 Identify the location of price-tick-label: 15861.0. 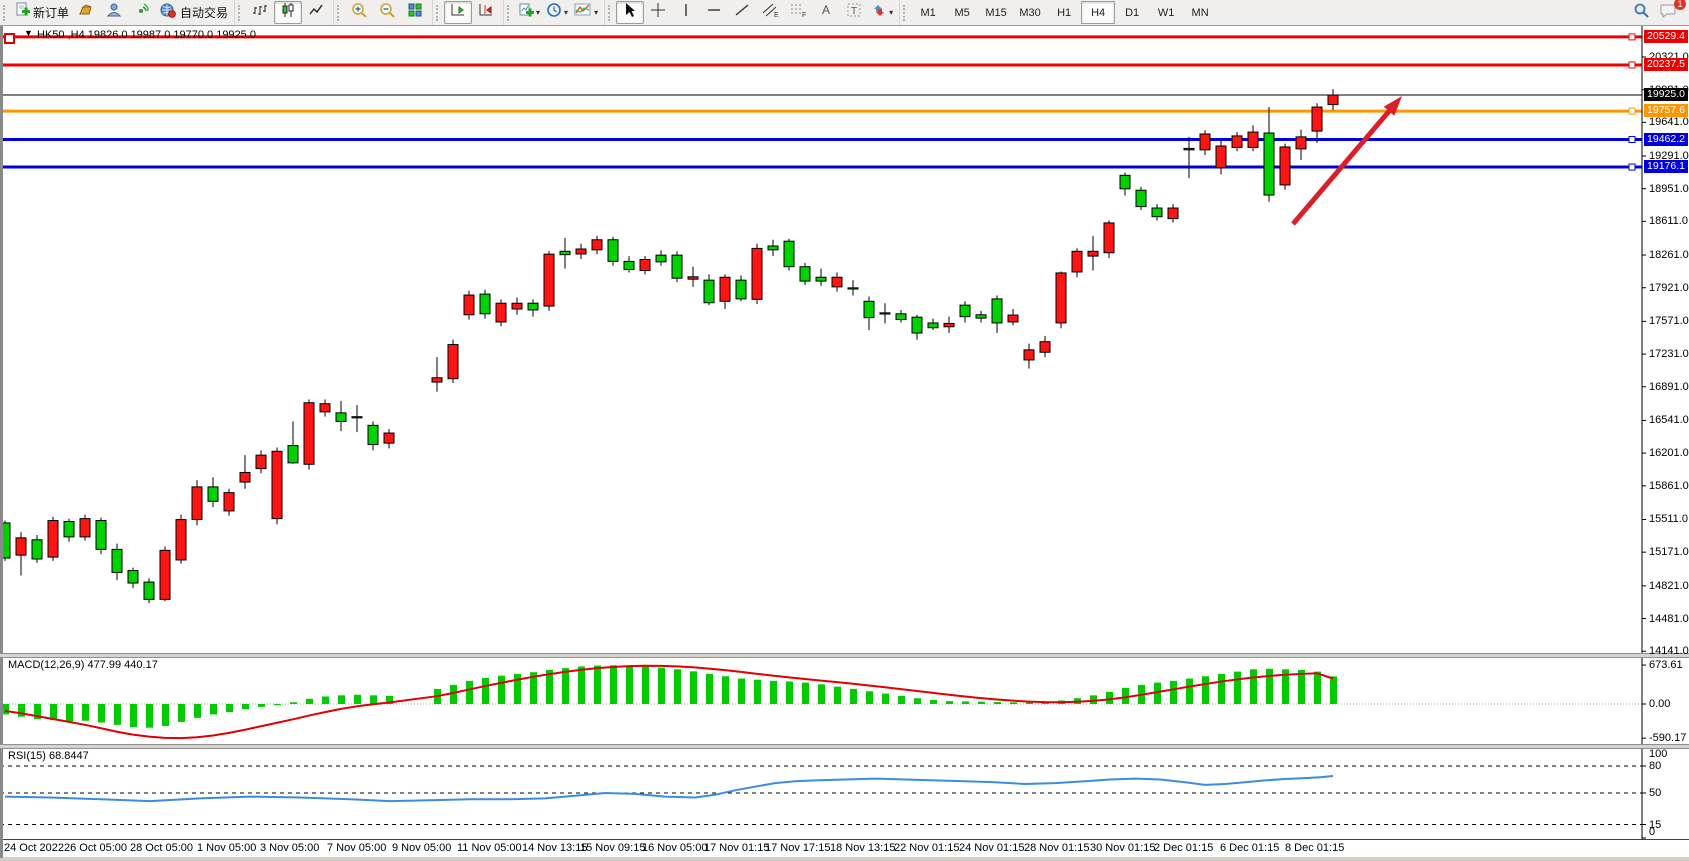
(1669, 485).